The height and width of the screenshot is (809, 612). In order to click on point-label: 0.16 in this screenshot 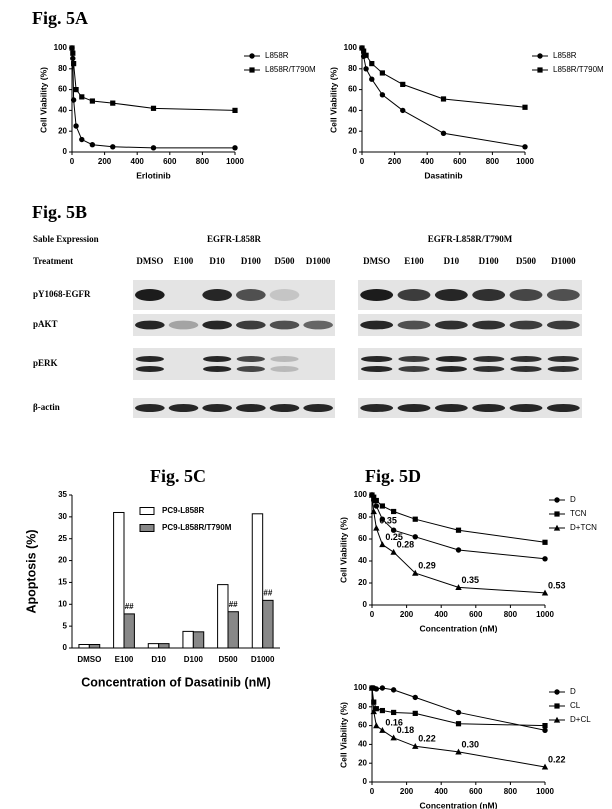, I will do `click(394, 723)`.